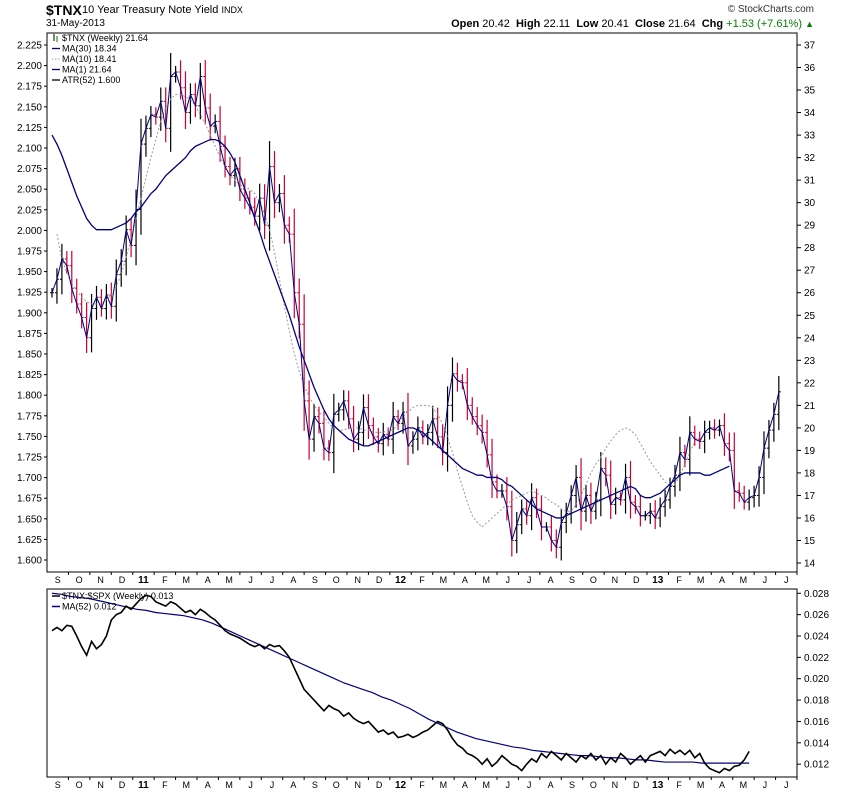 This screenshot has height=795, width=850. What do you see at coordinates (117, 596) in the screenshot?
I see `legend-label: $TNX:$SPX (Weekly) 0.013` at bounding box center [117, 596].